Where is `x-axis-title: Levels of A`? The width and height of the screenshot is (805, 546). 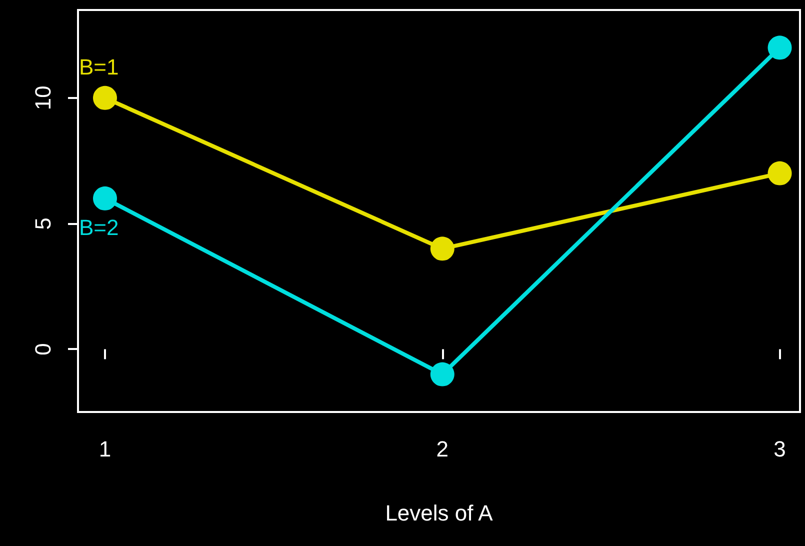
x-axis-title: Levels of A is located at coordinates (439, 513).